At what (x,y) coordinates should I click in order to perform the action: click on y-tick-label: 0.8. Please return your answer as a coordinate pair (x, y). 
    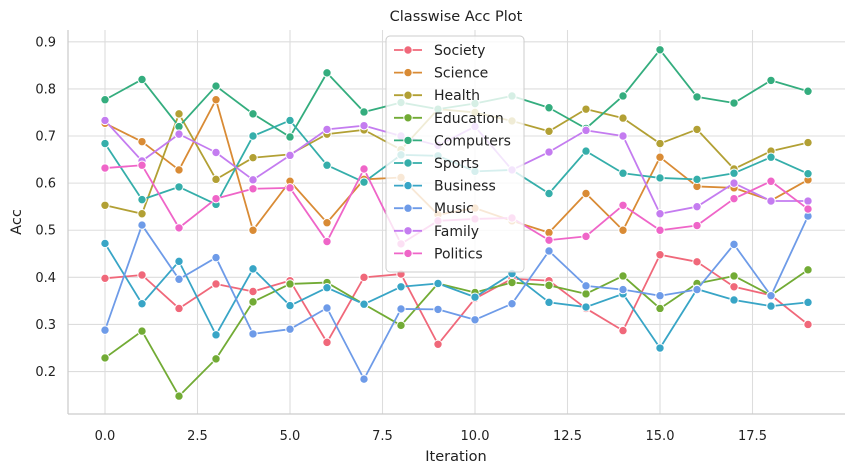
    Looking at the image, I should click on (45, 89).